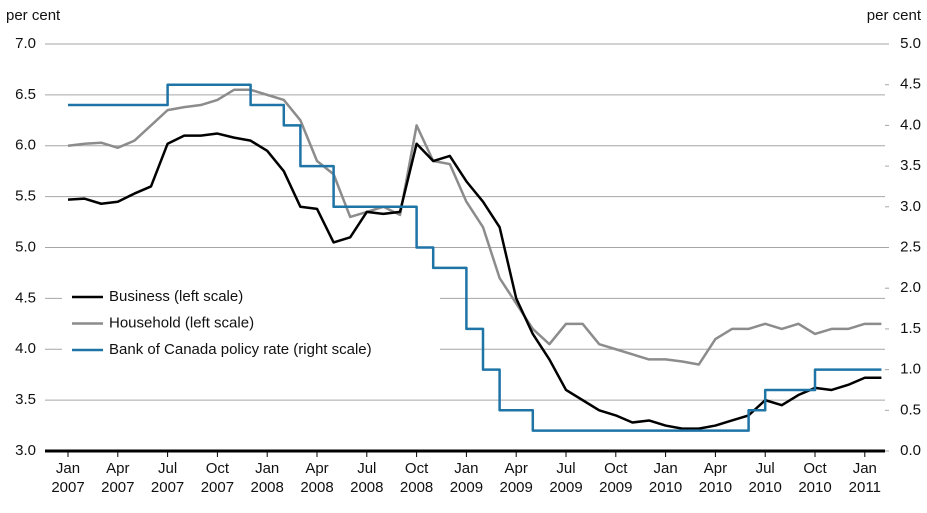  I want to click on x-tick-label: Apr 2008, so click(317, 478).